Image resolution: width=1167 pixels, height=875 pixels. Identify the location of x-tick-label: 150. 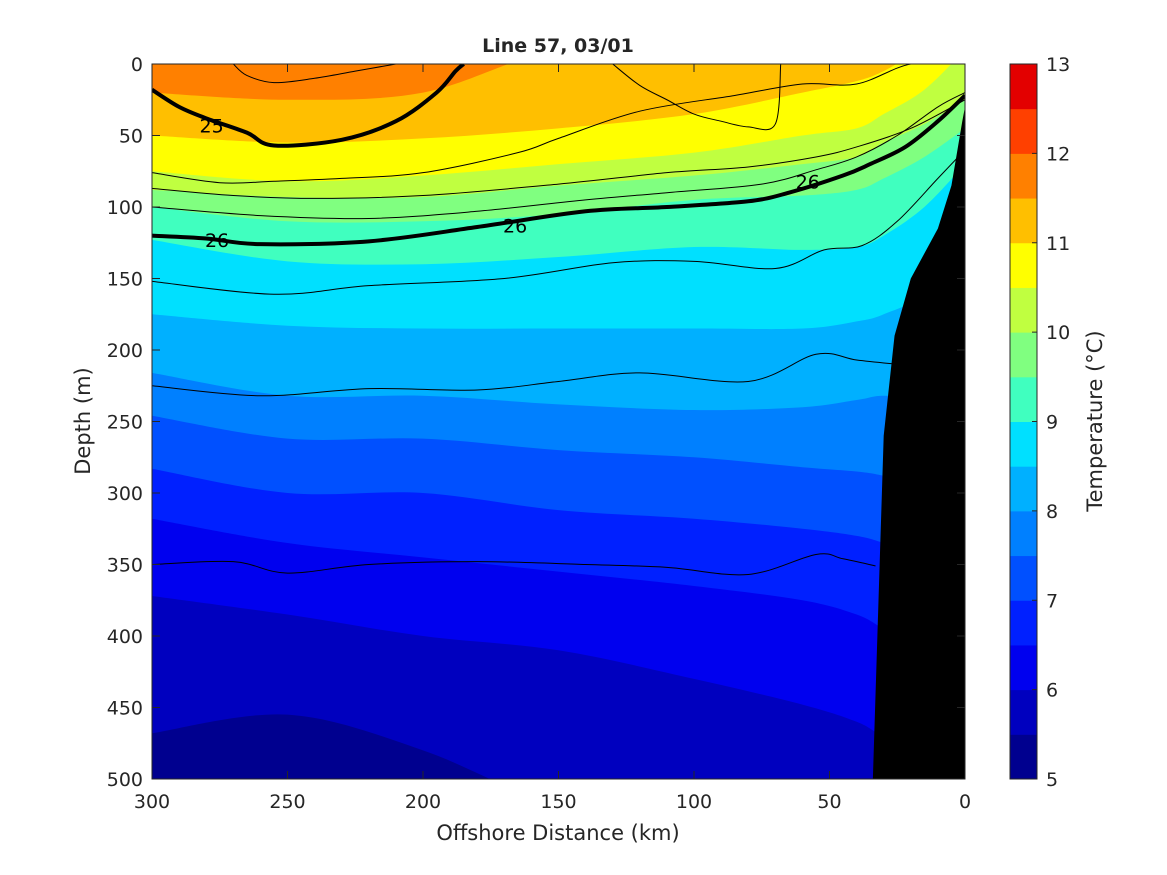
(558, 802).